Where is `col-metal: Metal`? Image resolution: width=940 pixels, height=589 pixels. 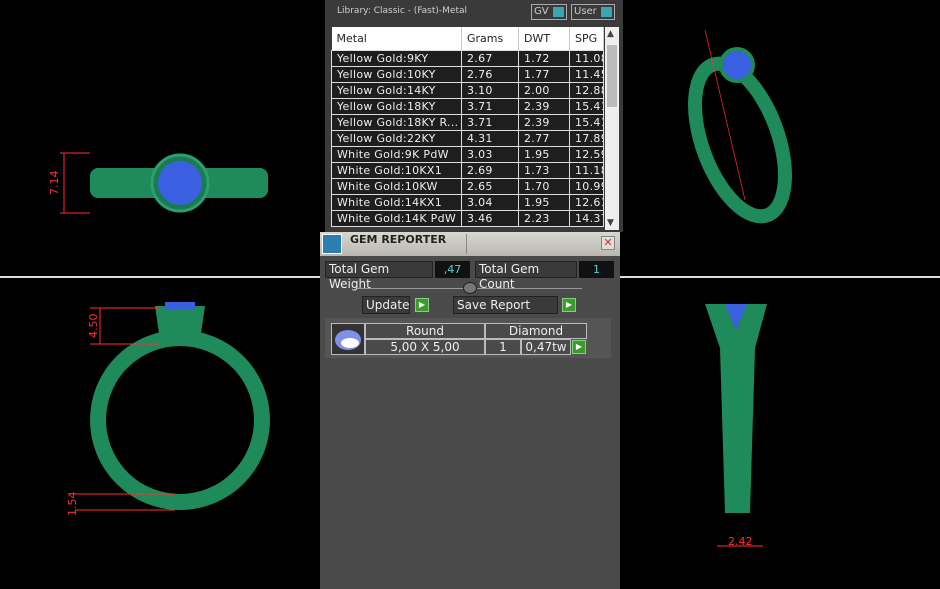
col-metal: Metal is located at coordinates (396, 38).